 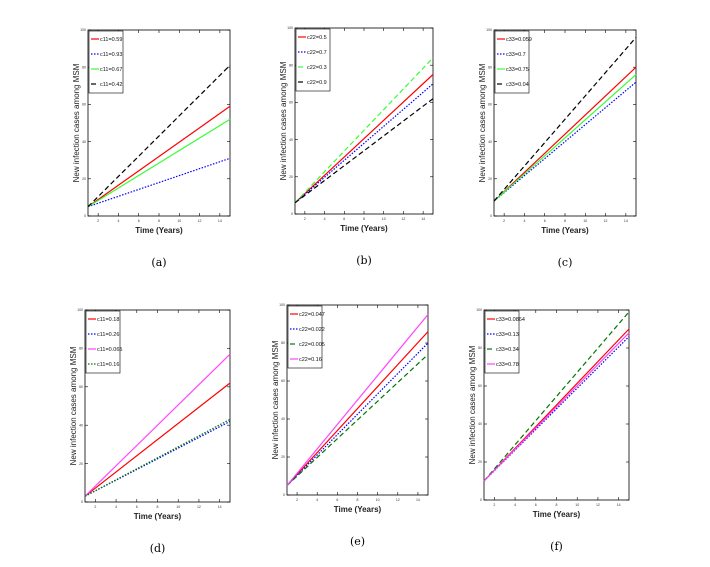 What do you see at coordinates (510, 320) in the screenshot?
I see `legend-entry: c33=0.0864` at bounding box center [510, 320].